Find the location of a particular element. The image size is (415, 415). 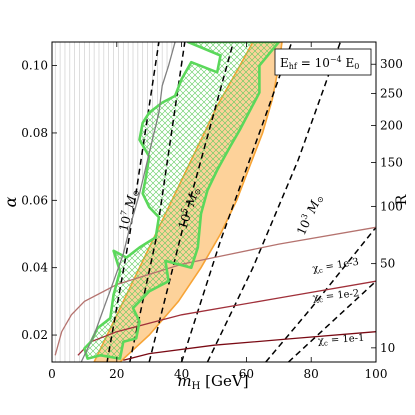

mass-label-1e5: 105 M⊙ is located at coordinates (189, 208).